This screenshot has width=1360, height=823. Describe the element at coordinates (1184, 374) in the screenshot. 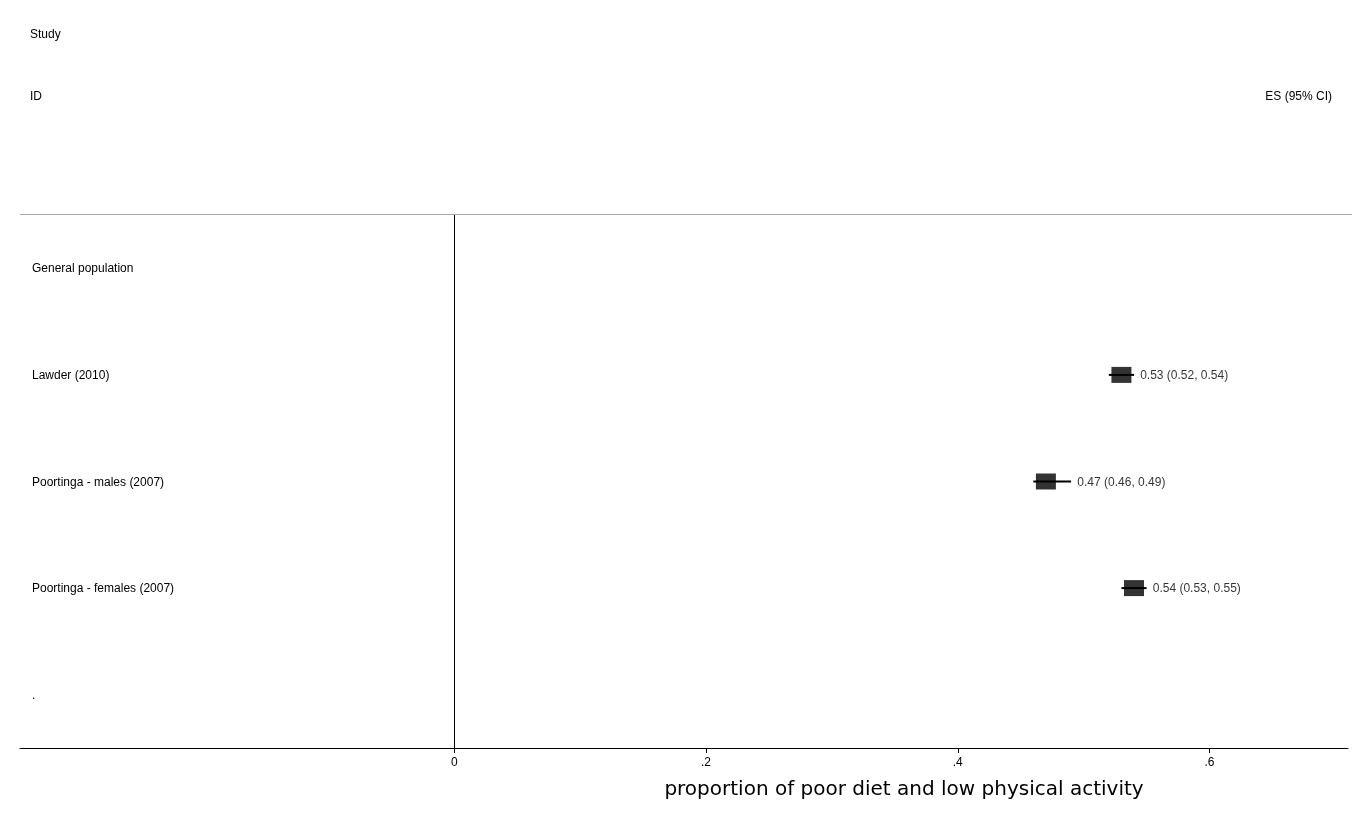

I see `data-label: 0.53 (0.52, 0.54)` at that location.